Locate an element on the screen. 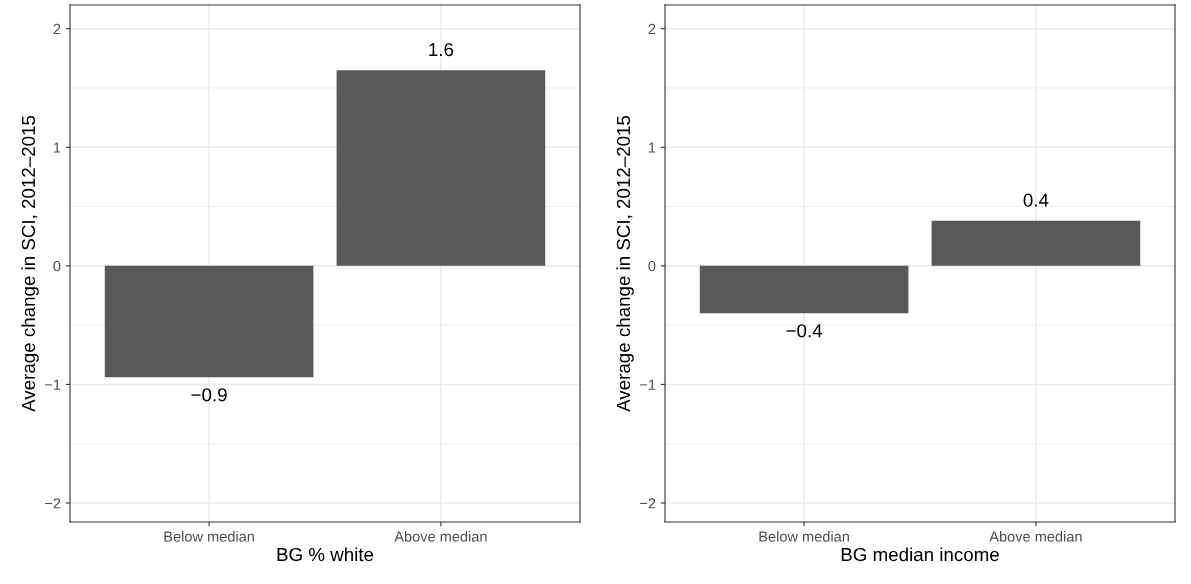 This screenshot has width=1191, height=584. x-axis-title: BG % white is located at coordinates (325, 554).